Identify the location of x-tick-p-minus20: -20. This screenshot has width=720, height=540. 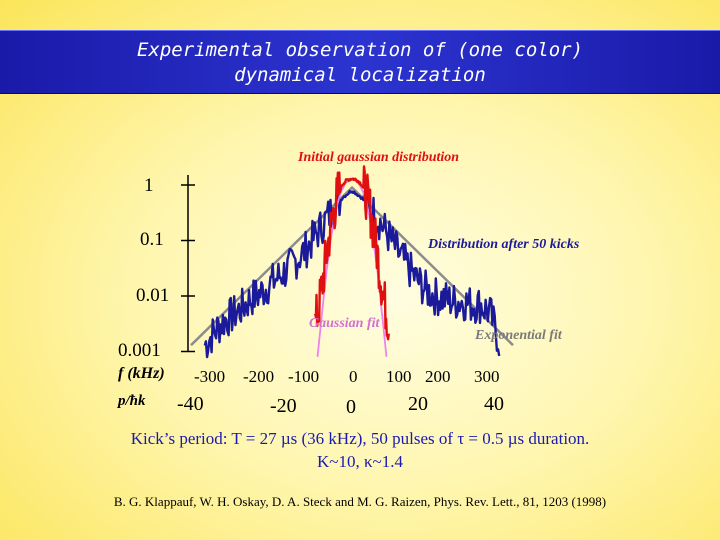
(283, 406).